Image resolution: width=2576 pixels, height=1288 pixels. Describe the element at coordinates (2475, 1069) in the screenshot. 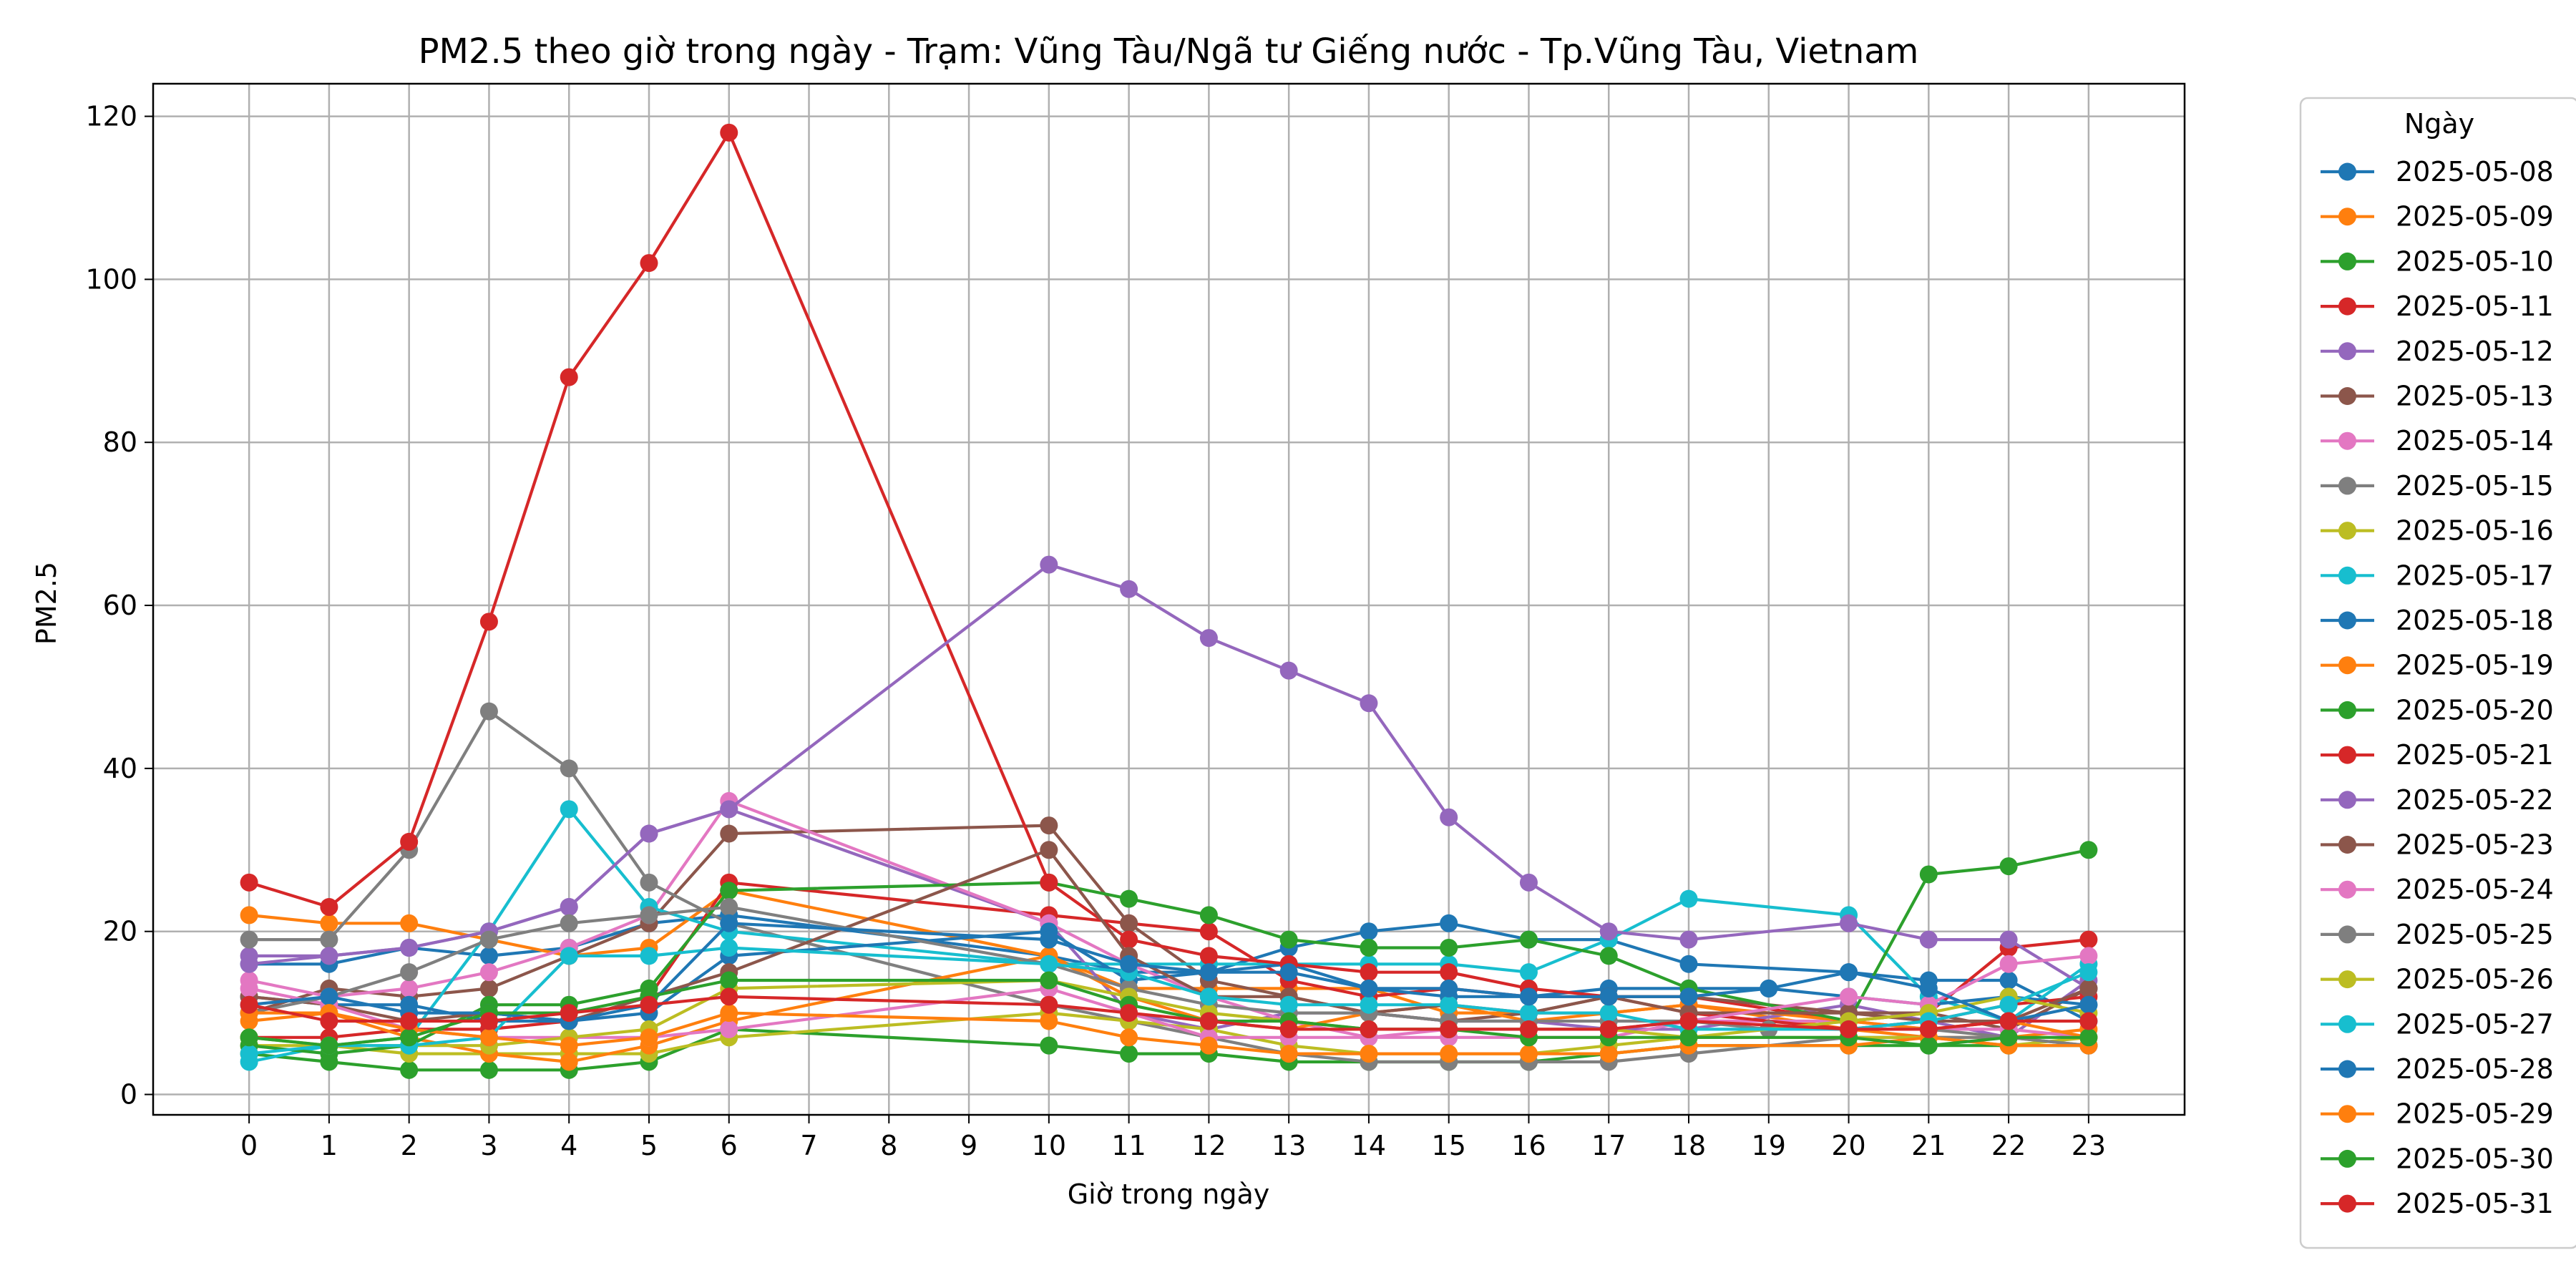

I see `legend-label: 2025-05-28` at that location.